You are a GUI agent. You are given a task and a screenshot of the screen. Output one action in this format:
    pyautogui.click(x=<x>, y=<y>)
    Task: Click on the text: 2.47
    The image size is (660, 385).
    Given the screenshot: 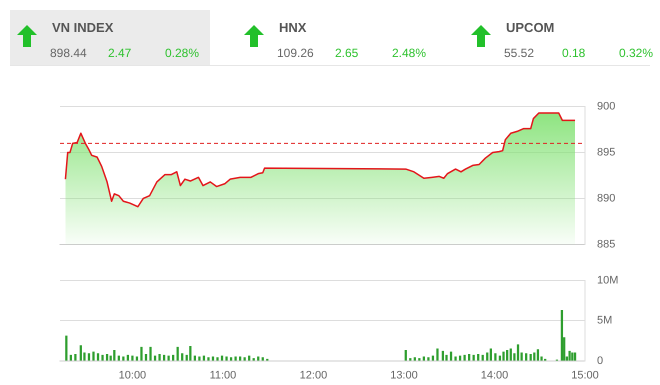 What is the action you would take?
    pyautogui.click(x=120, y=53)
    